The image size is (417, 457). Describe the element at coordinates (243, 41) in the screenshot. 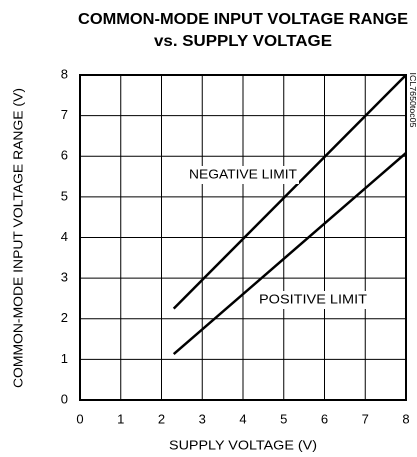

I see `chart-title: vs. SUPPLY VOLTAGE` at that location.